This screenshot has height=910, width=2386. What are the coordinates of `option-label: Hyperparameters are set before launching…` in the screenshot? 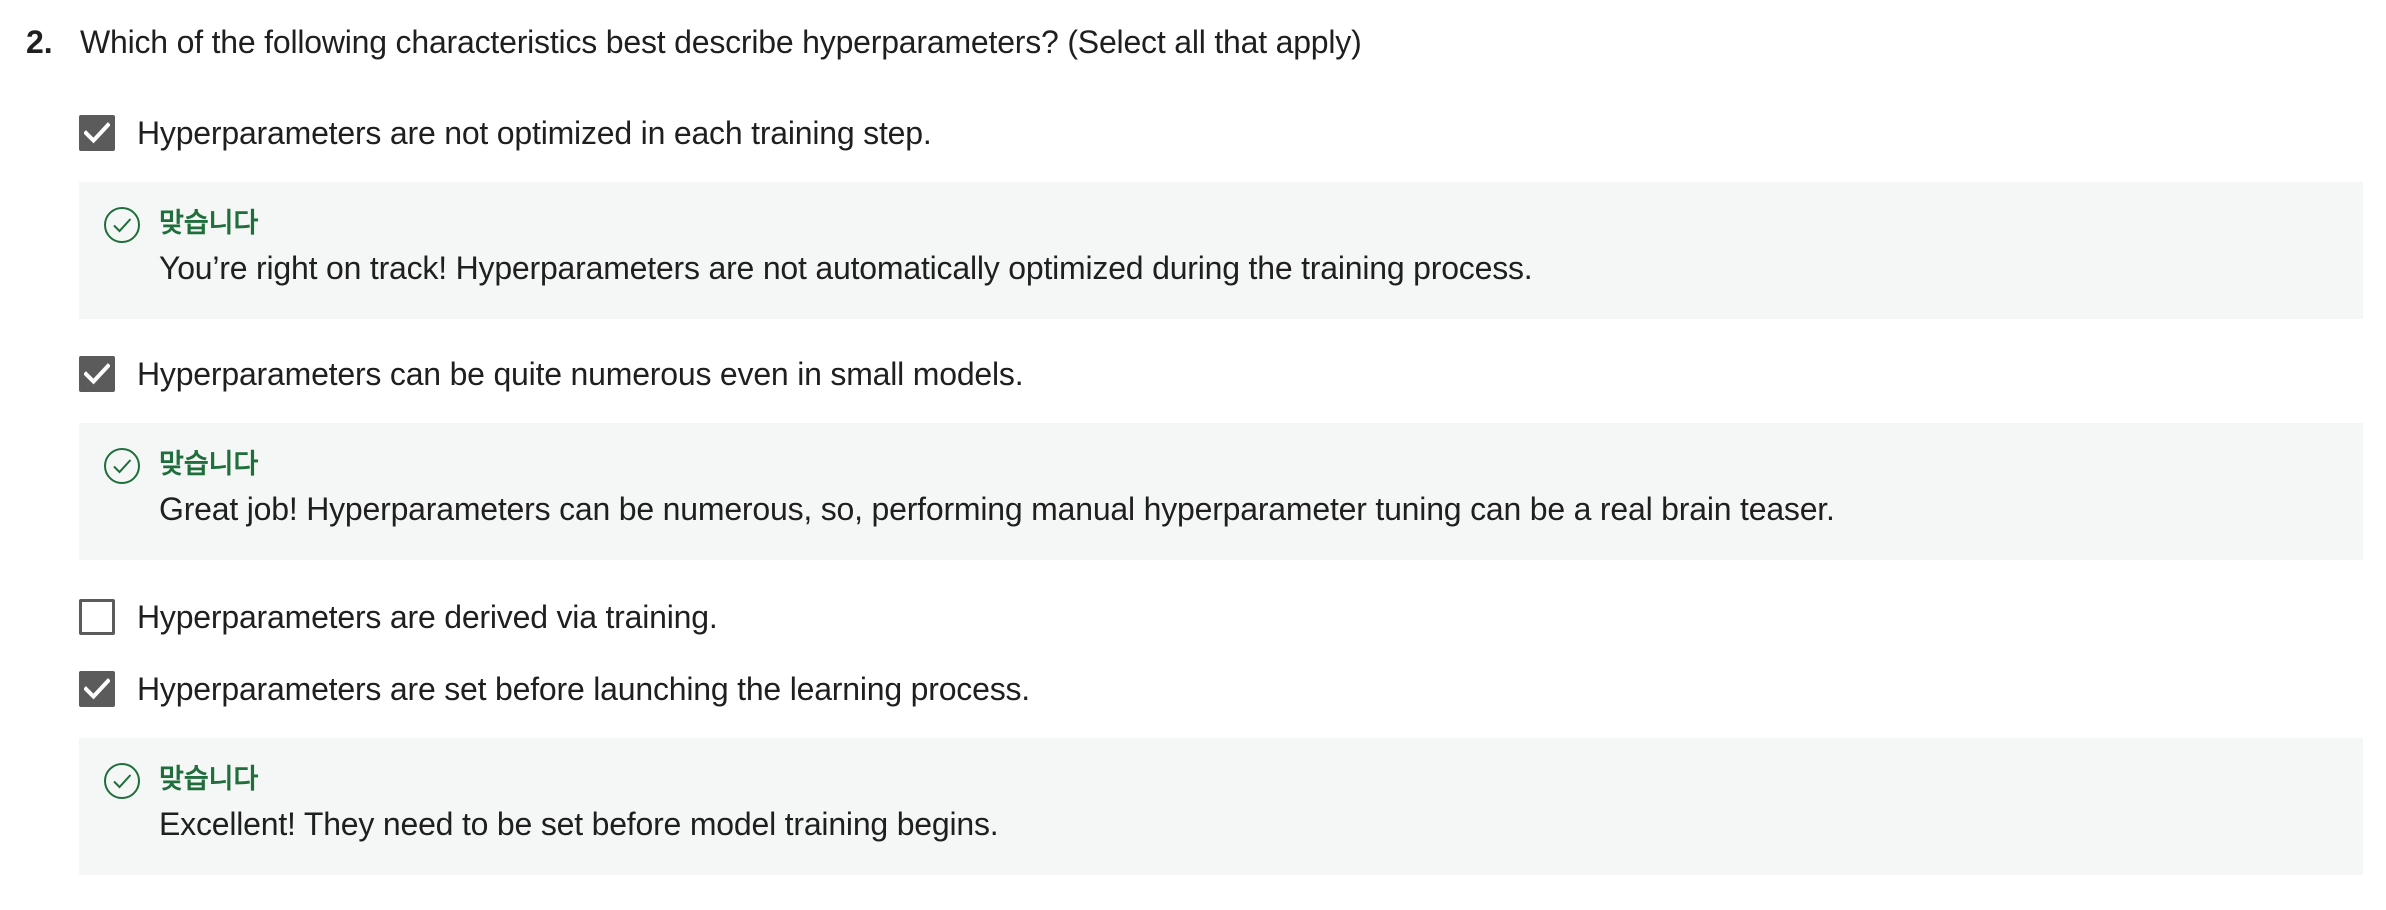 It's located at (583, 689).